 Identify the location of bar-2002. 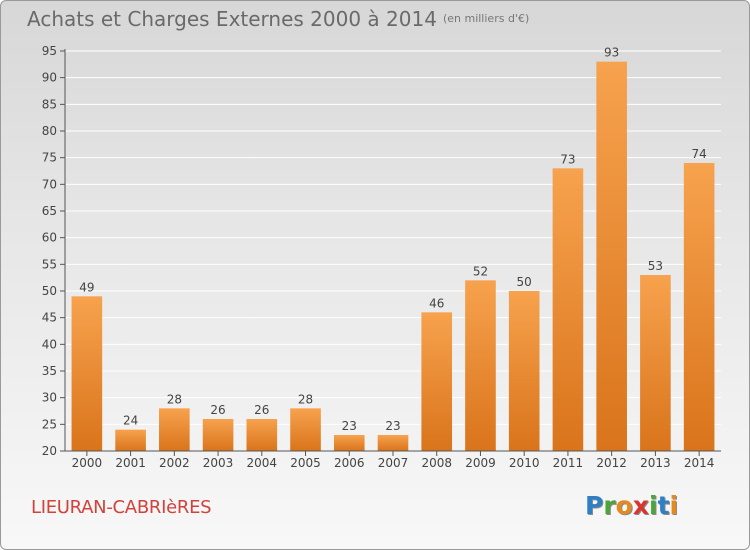
(174, 429).